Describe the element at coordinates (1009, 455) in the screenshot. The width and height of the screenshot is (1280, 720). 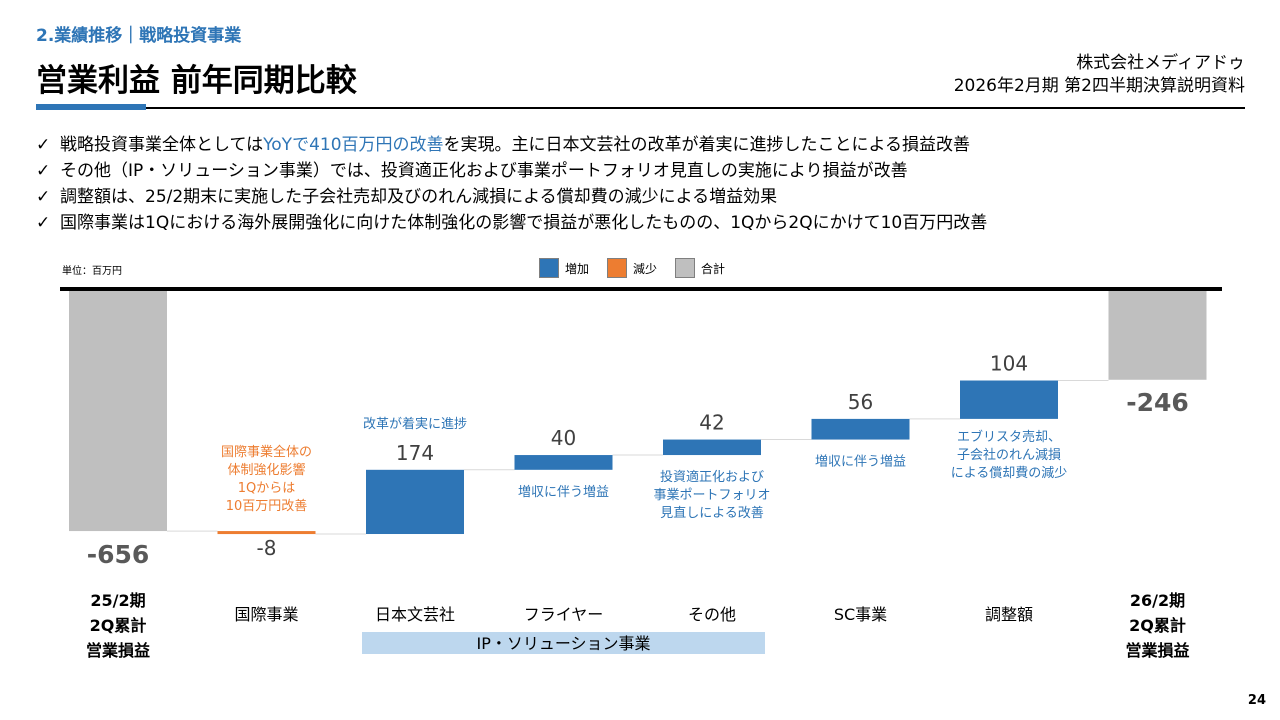
I see `annotation-7: エブリスタ売却、子会社のれん減損による償却費の減少` at that location.